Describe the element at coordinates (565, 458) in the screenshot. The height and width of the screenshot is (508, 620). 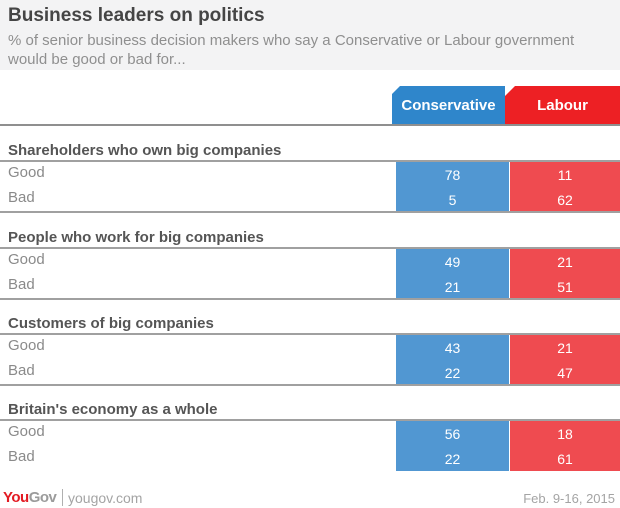
I see `labour-value: 61` at that location.